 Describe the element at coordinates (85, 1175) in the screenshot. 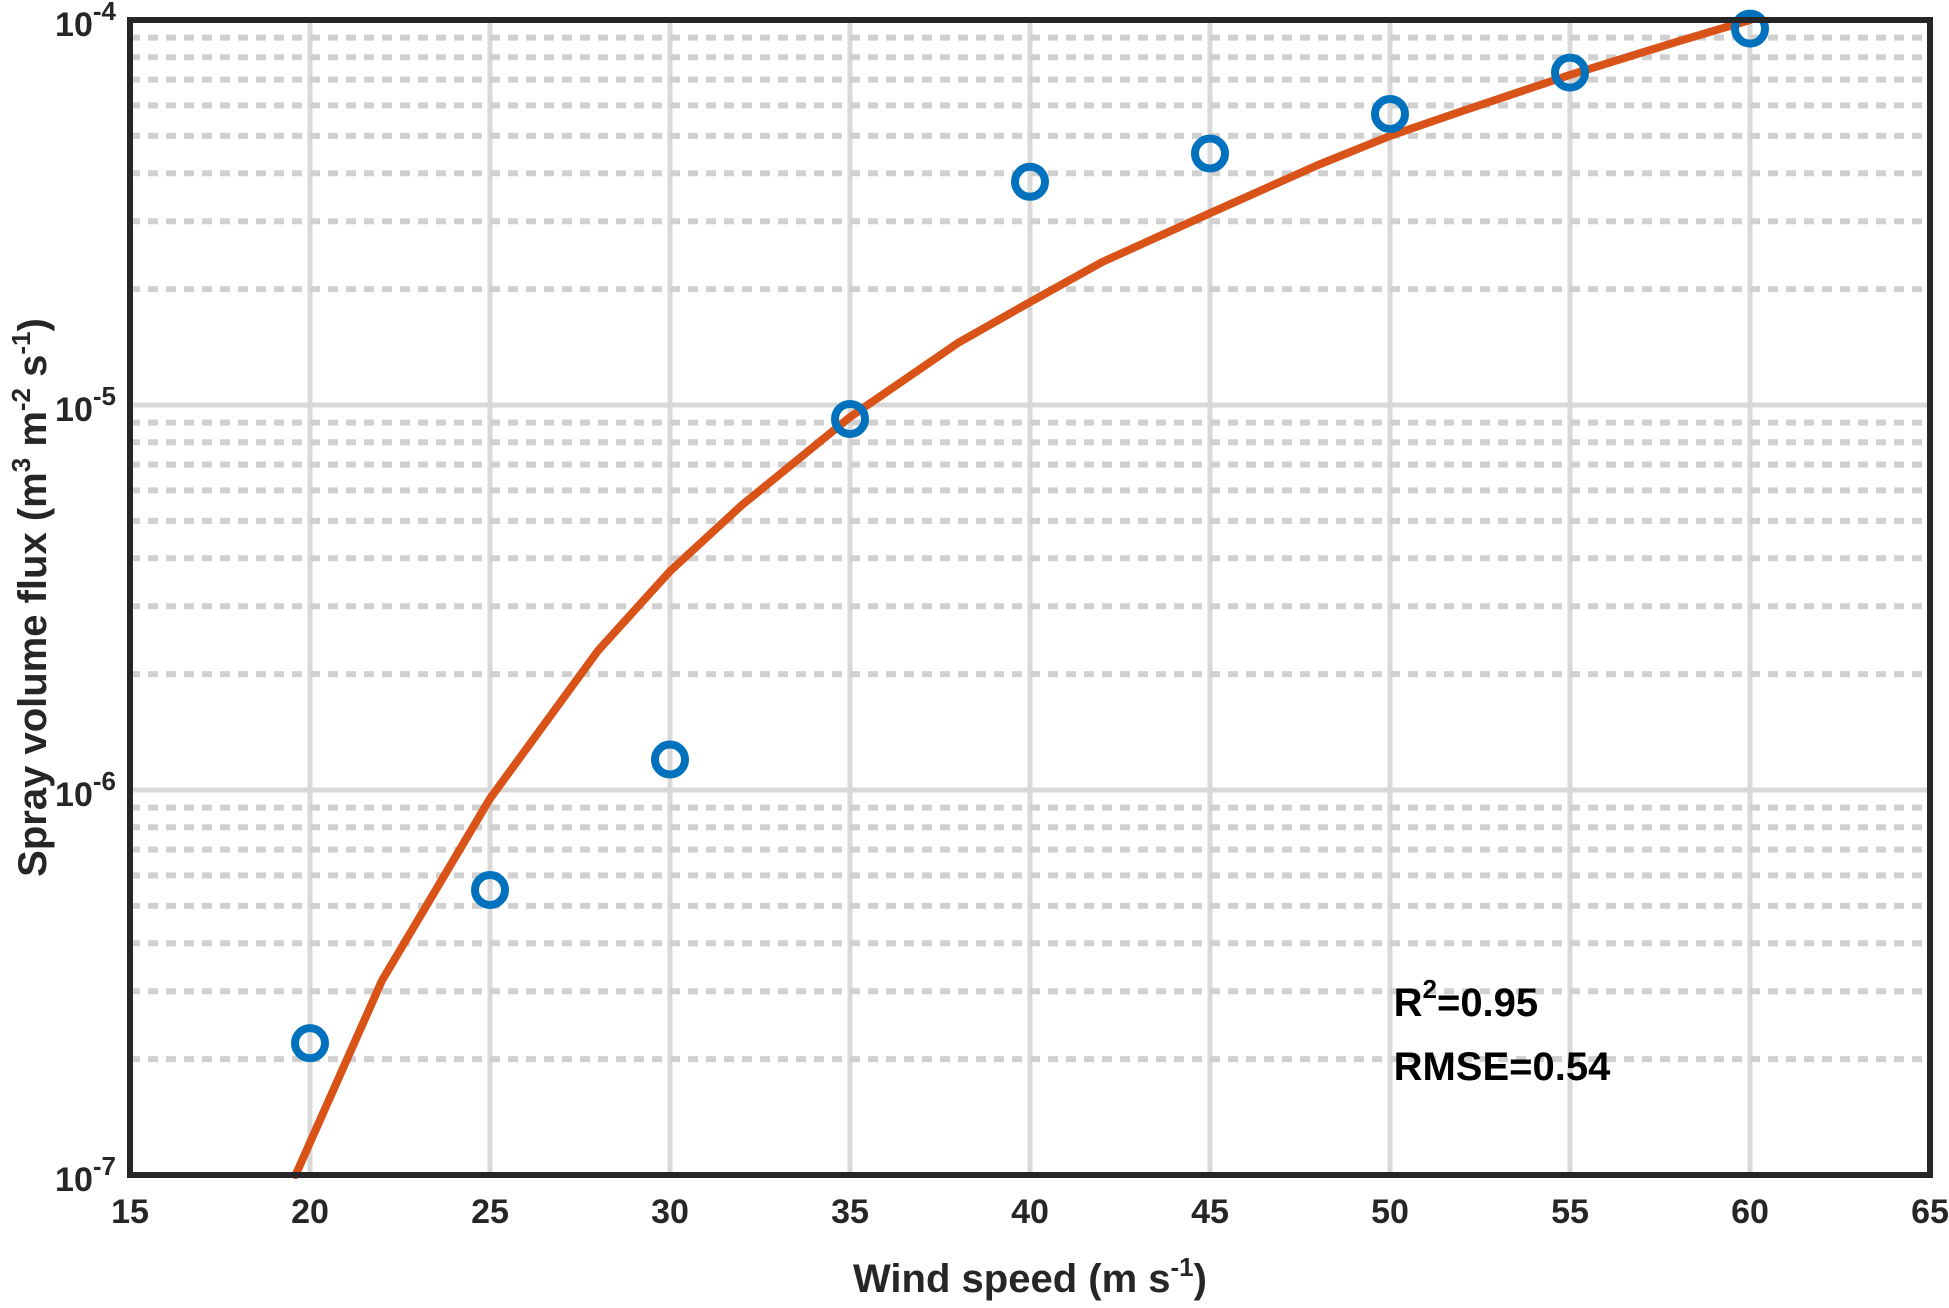

I see `y-tick-label: 10⁻⁷` at that location.